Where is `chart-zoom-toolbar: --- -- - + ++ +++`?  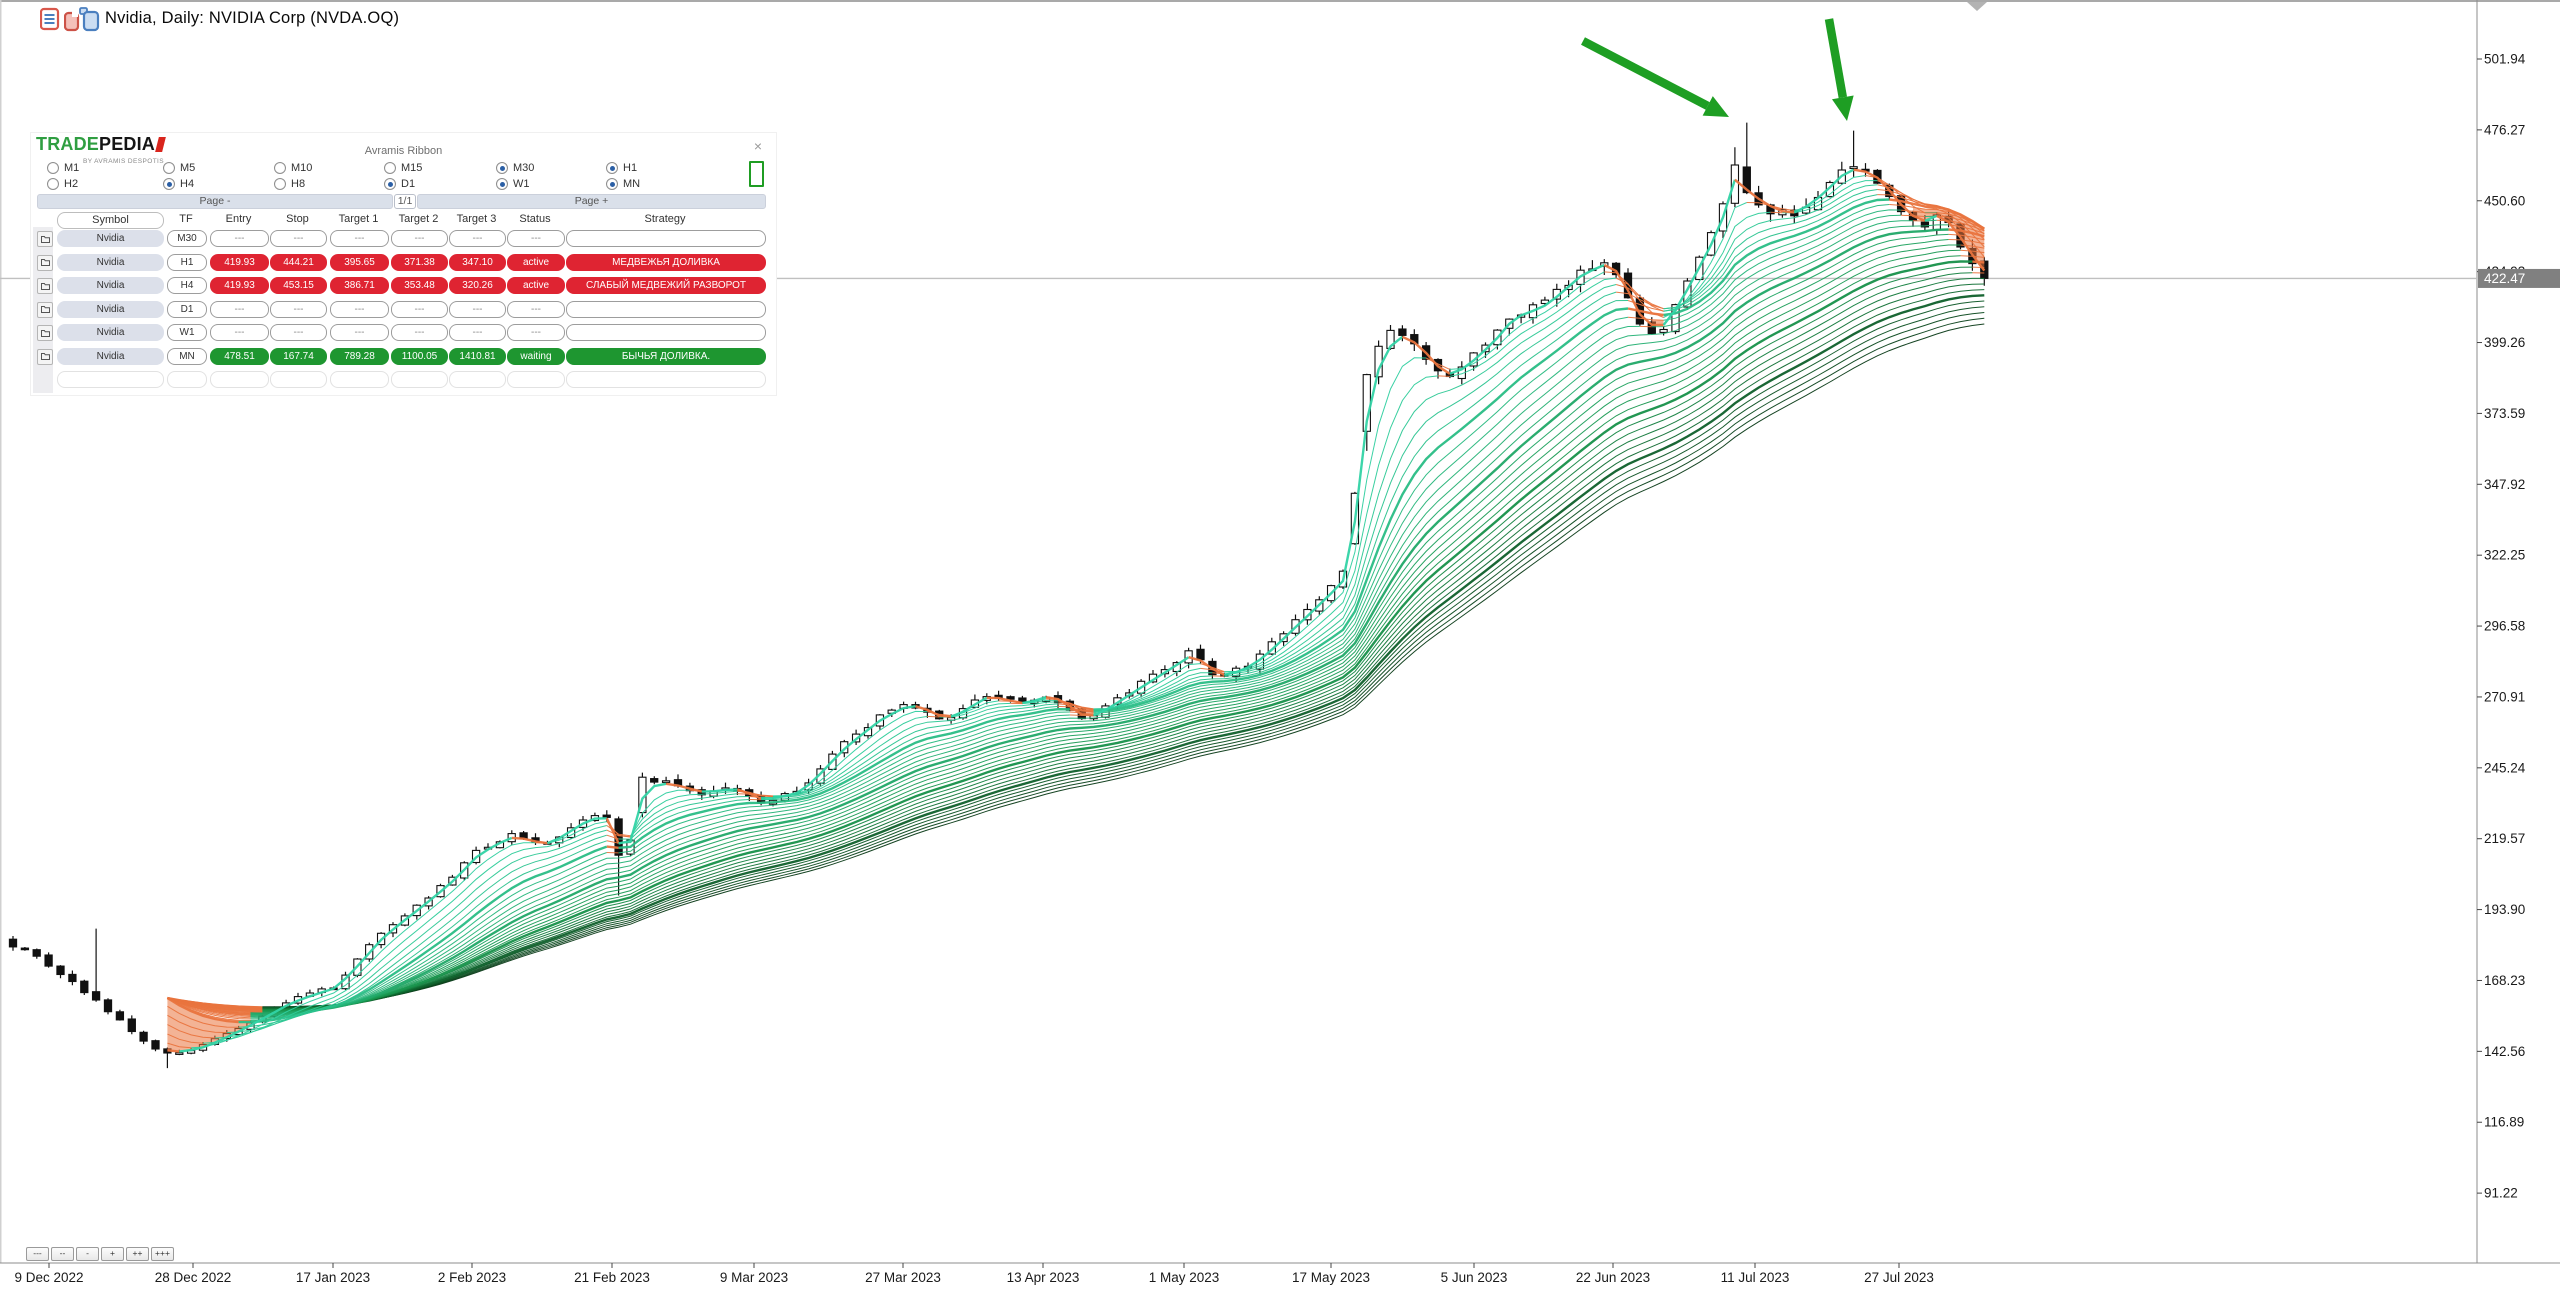
chart-zoom-toolbar: --- -- - + ++ +++ is located at coordinates (101, 1256).